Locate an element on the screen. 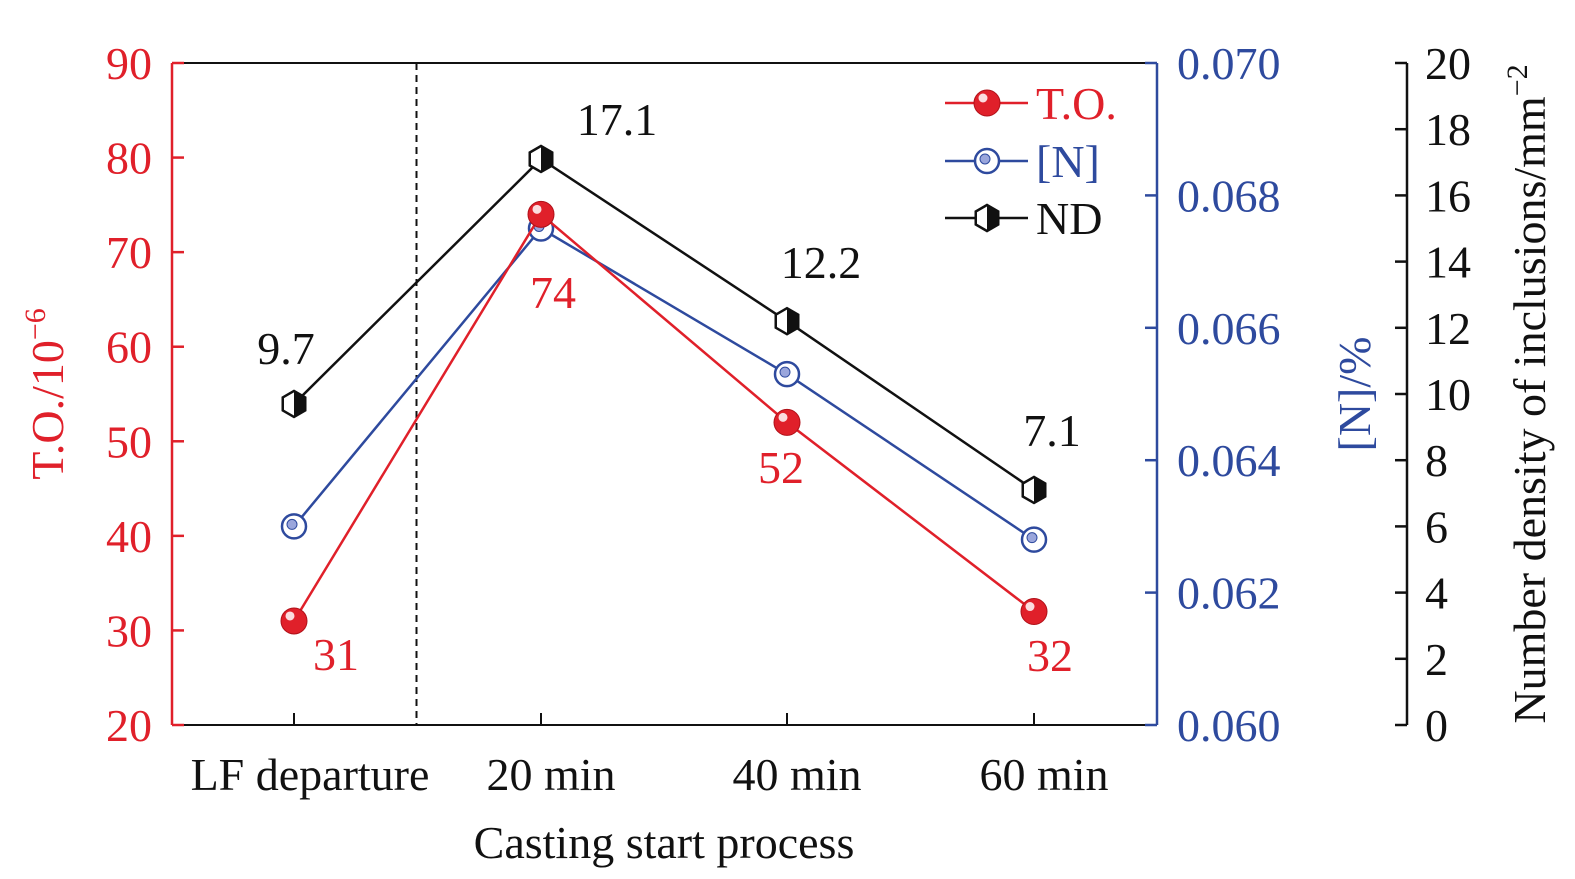 This screenshot has height=879, width=1575. data-label: 7.1 is located at coordinates (1052, 430).